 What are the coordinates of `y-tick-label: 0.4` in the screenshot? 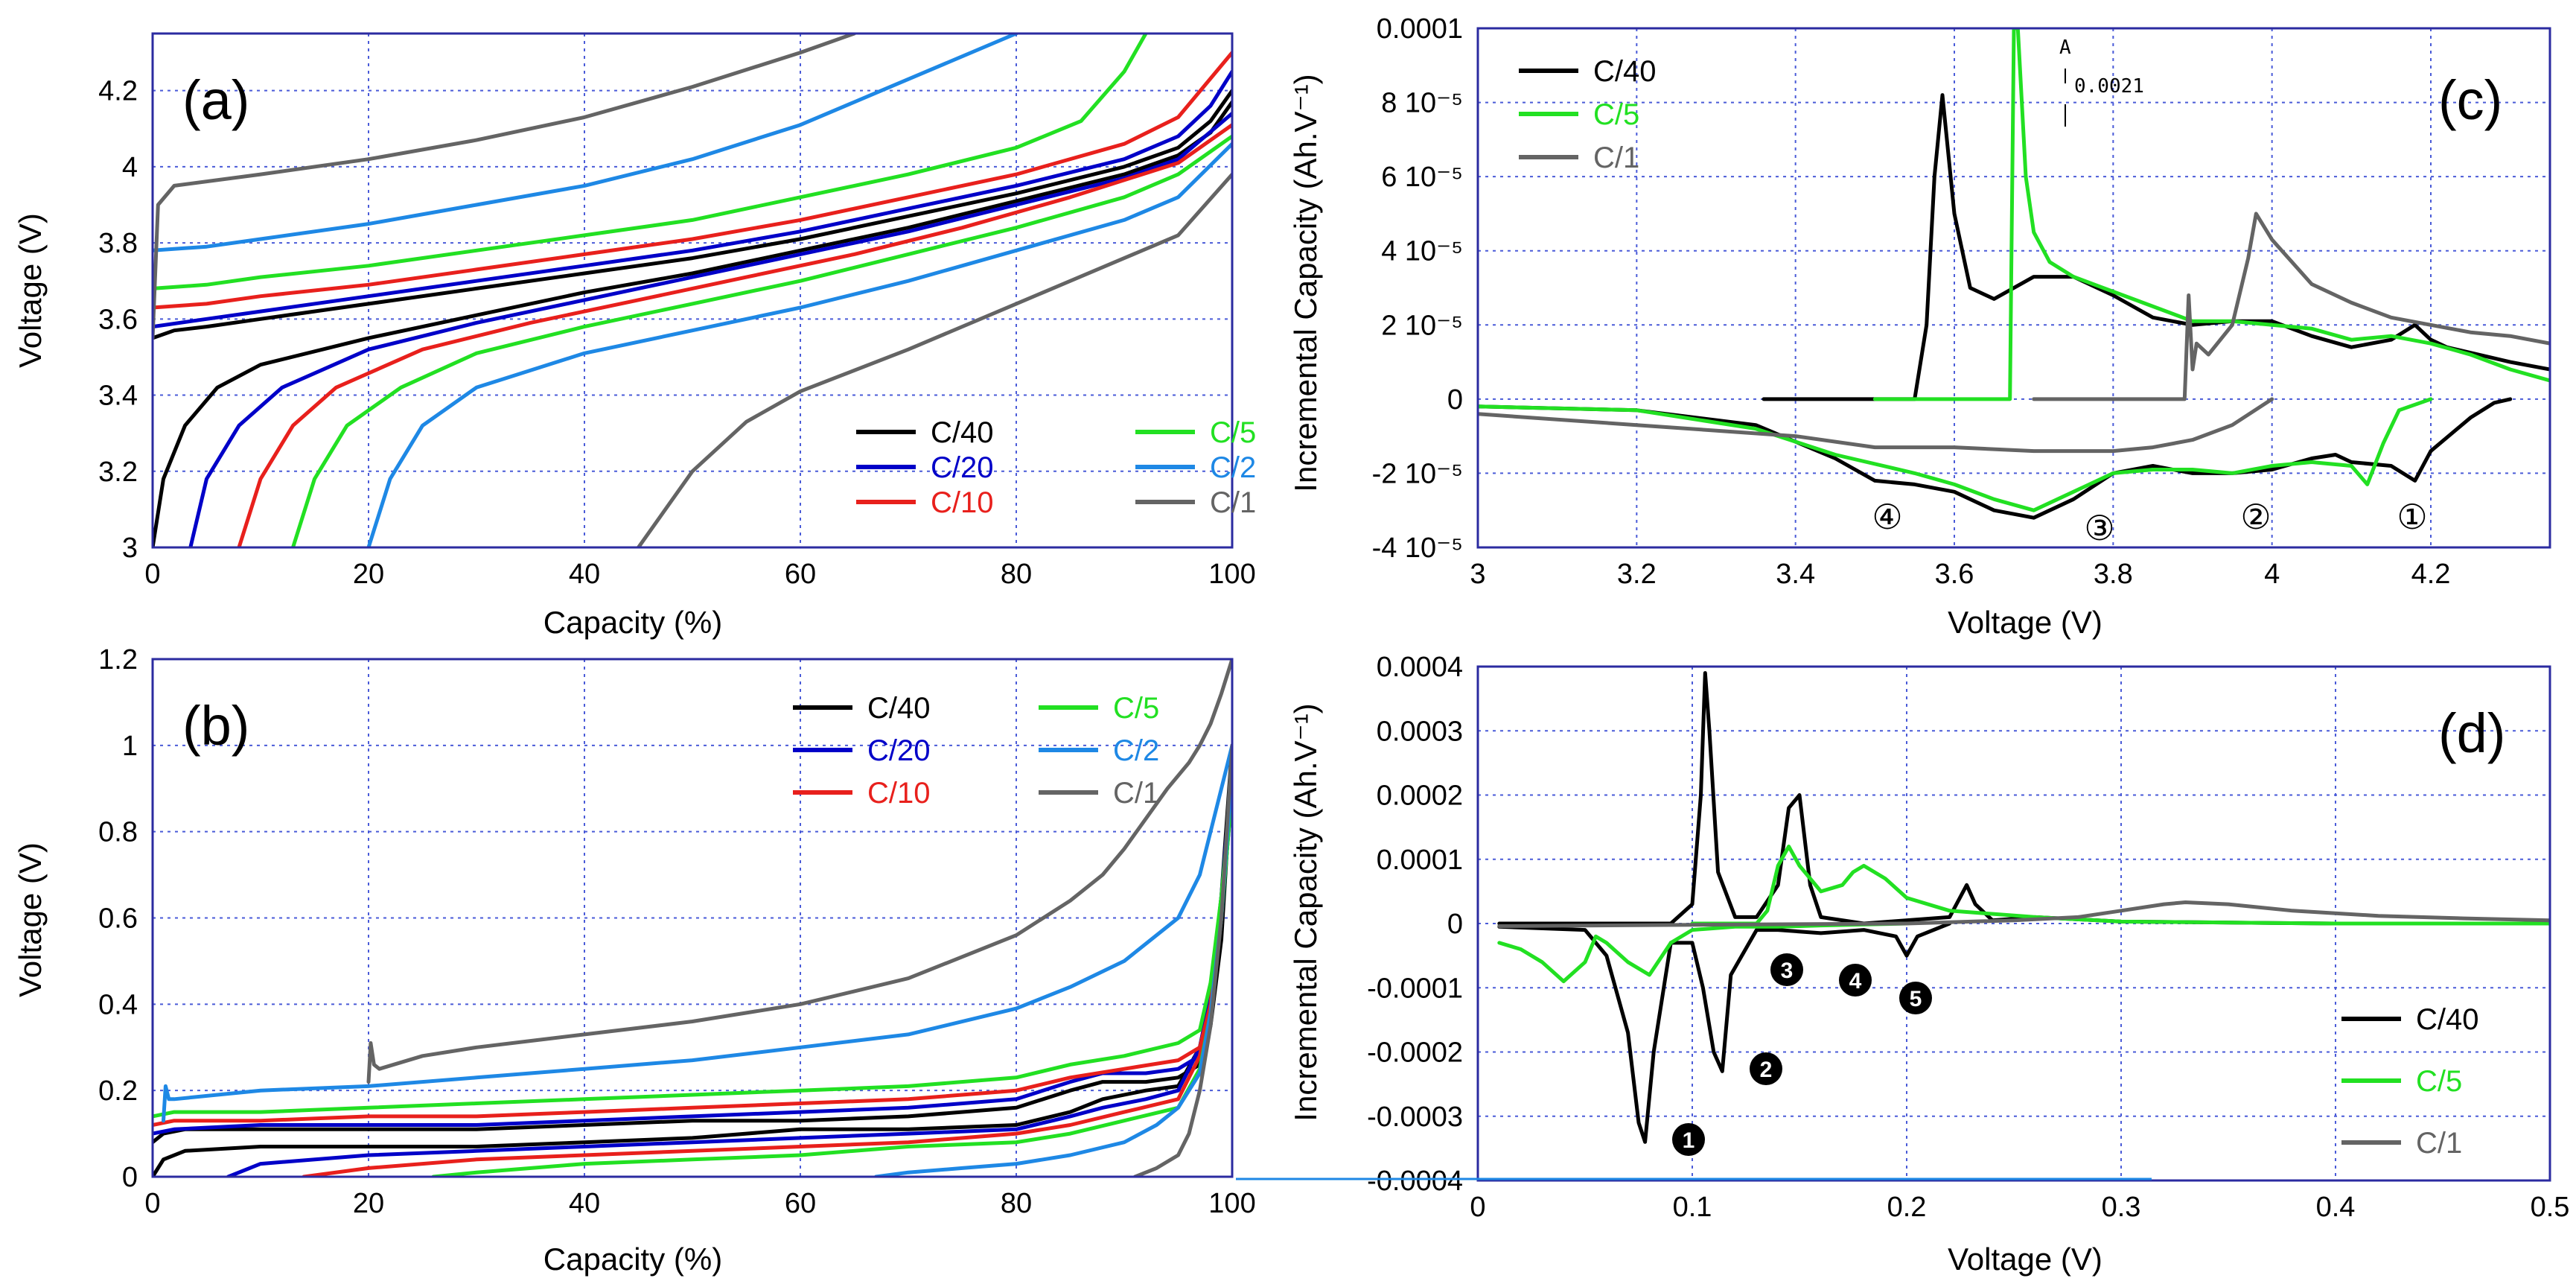 It's located at (118, 1005).